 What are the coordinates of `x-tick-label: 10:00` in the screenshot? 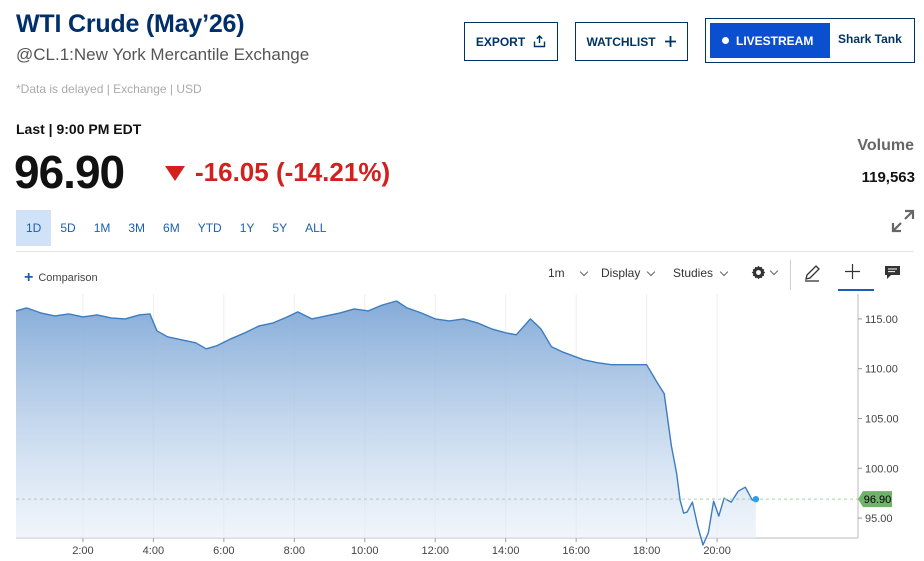 It's located at (365, 551).